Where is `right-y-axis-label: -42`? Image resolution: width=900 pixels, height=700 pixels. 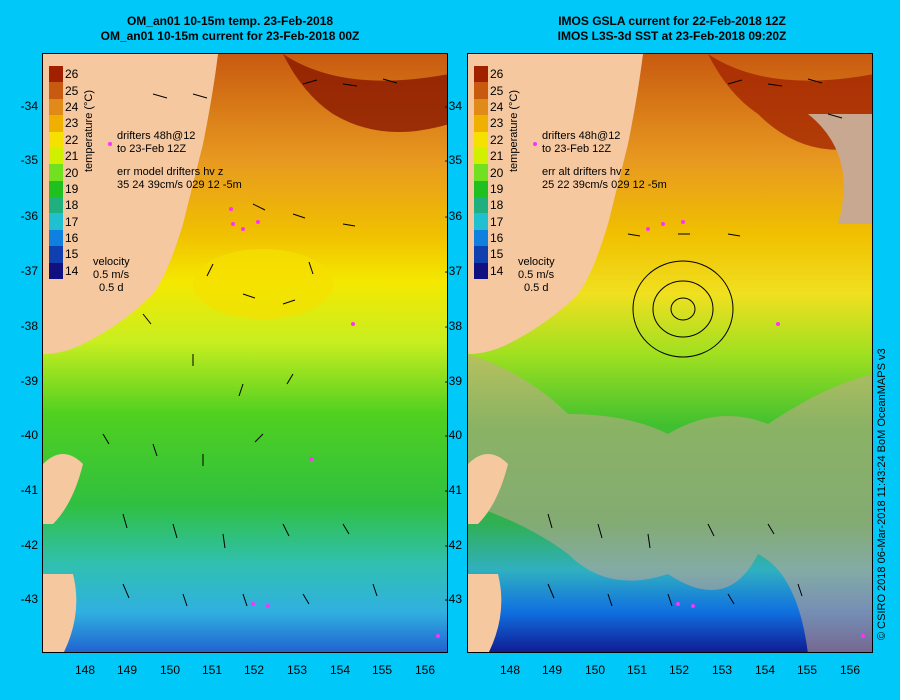
right-y-axis-label: -42 is located at coordinates (453, 545).